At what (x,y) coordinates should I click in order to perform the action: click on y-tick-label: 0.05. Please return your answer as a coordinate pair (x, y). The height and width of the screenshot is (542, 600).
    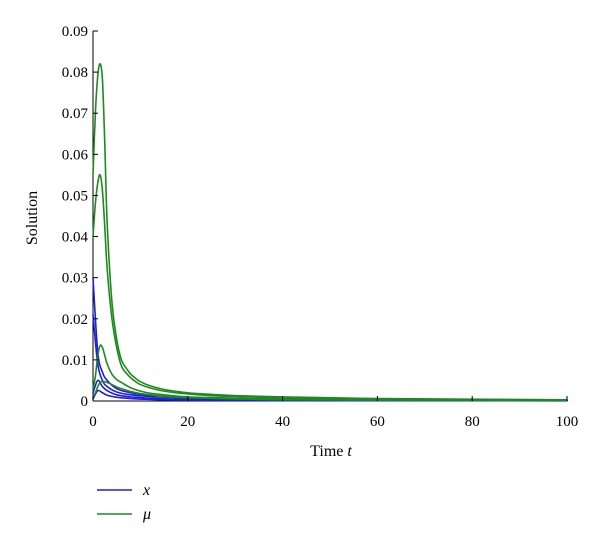
    Looking at the image, I should click on (75, 196).